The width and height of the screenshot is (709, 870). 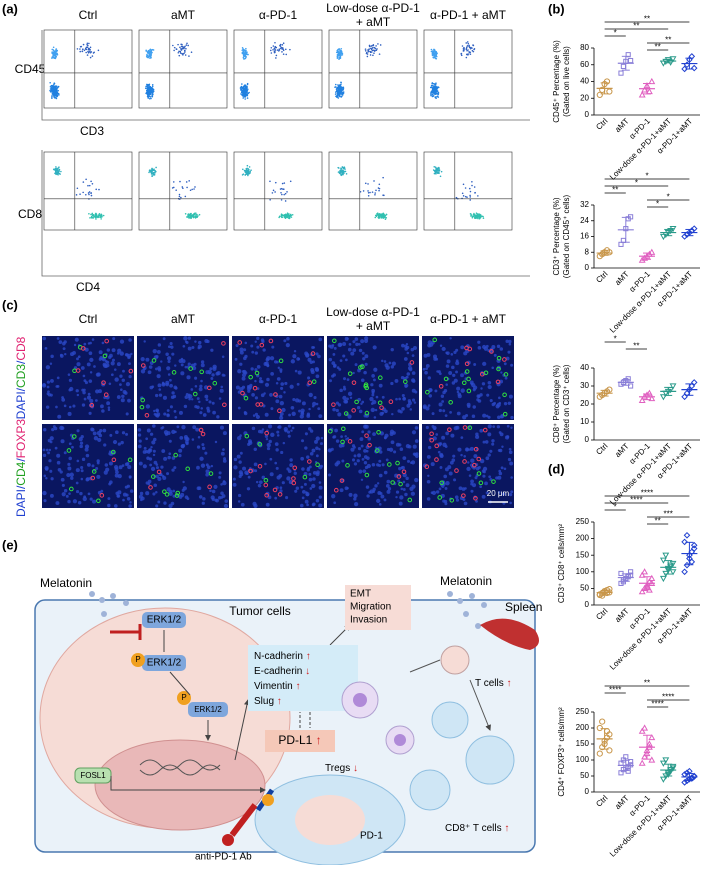 What do you see at coordinates (299, 740) in the screenshot?
I see `label: PD-L1 ↑` at bounding box center [299, 740].